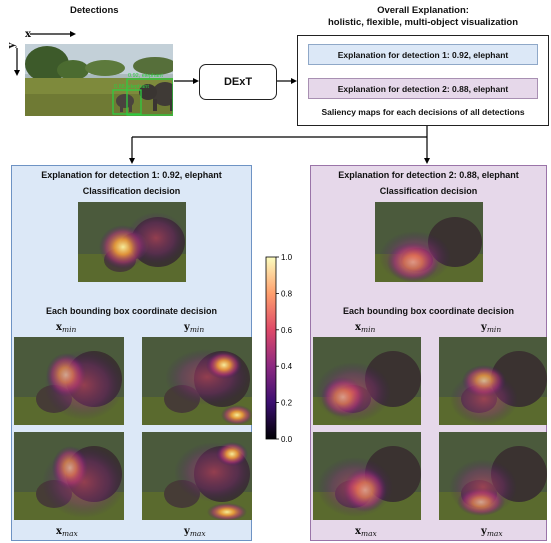 The image size is (551, 543). What do you see at coordinates (423, 10) in the screenshot?
I see `overall-title-line1: Overall Explanation:` at bounding box center [423, 10].